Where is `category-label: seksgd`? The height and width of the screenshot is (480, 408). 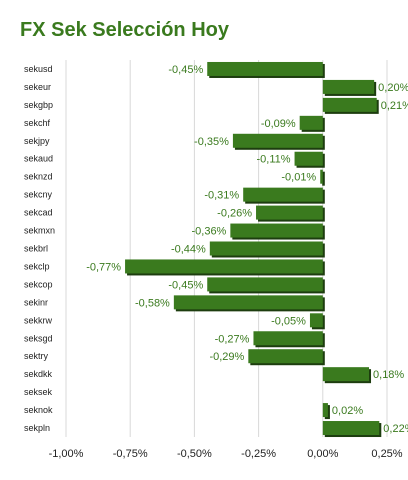
category-label: seksgd is located at coordinates (38, 338).